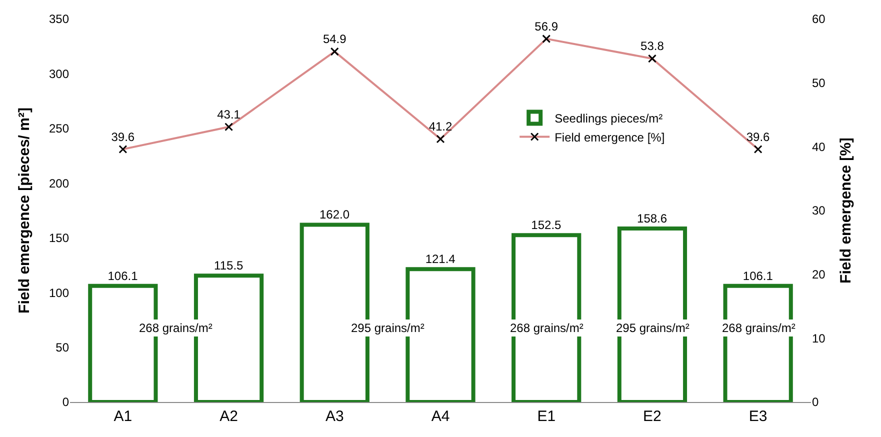  Describe the element at coordinates (59, 293) in the screenshot. I see `y-tick-label: 100` at that location.